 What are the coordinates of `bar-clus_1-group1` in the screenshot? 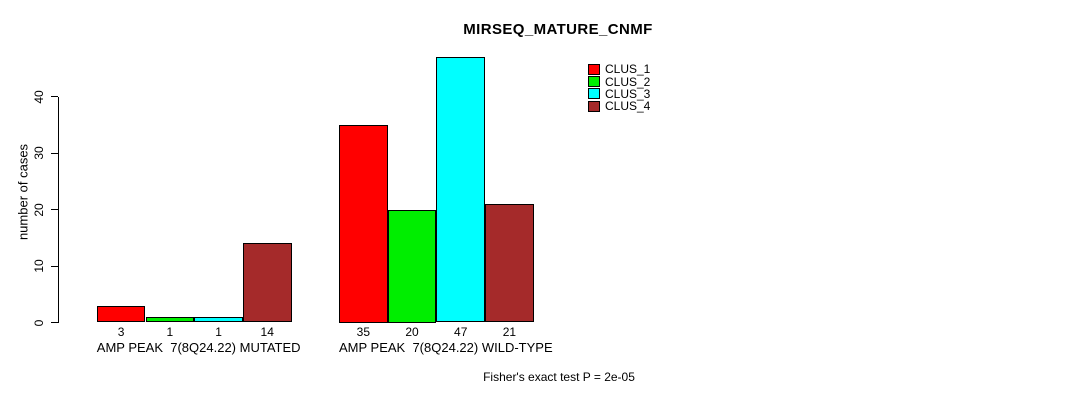 It's located at (121, 314).